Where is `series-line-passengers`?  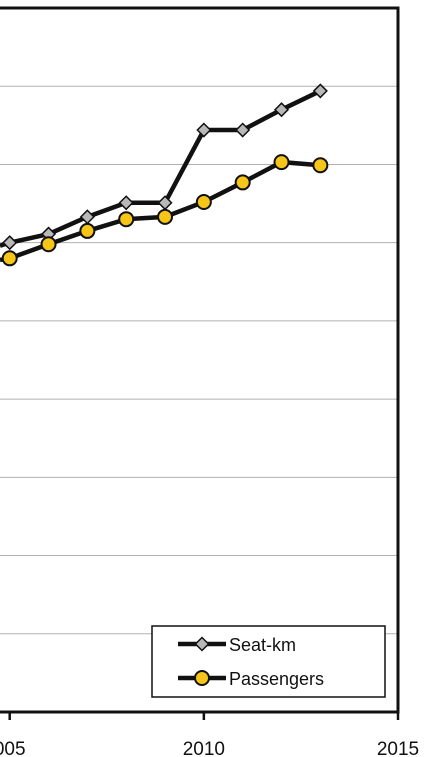
series-line-passengers is located at coordinates (160, 211).